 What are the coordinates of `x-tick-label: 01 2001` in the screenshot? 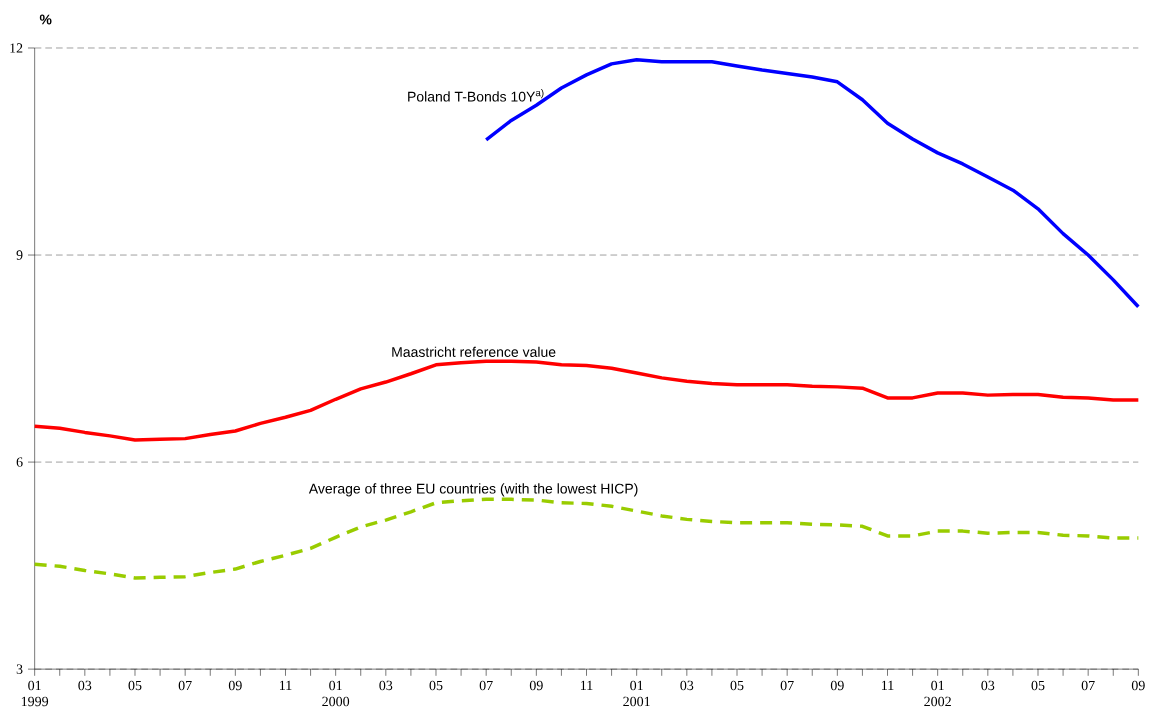 It's located at (636, 693).